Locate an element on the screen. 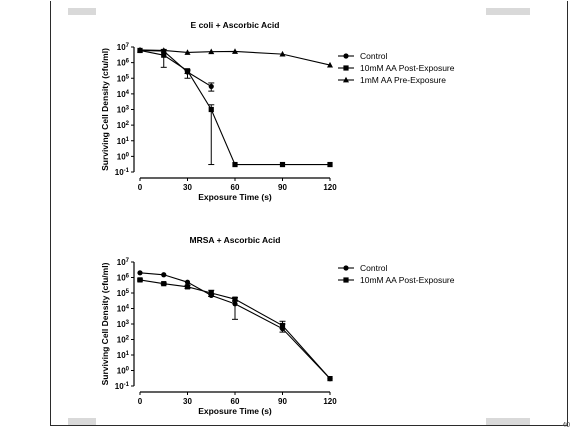 This screenshot has width=571, height=431. legend-item: 1mM AA Pre-Exposure is located at coordinates (392, 80).